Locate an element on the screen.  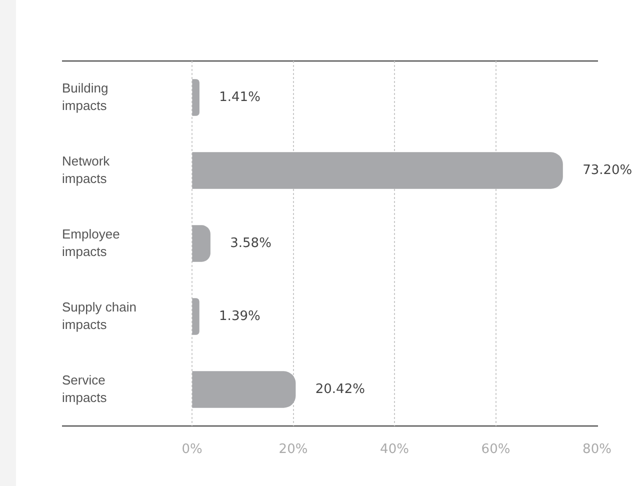
data-label: 3.58% is located at coordinates (251, 243).